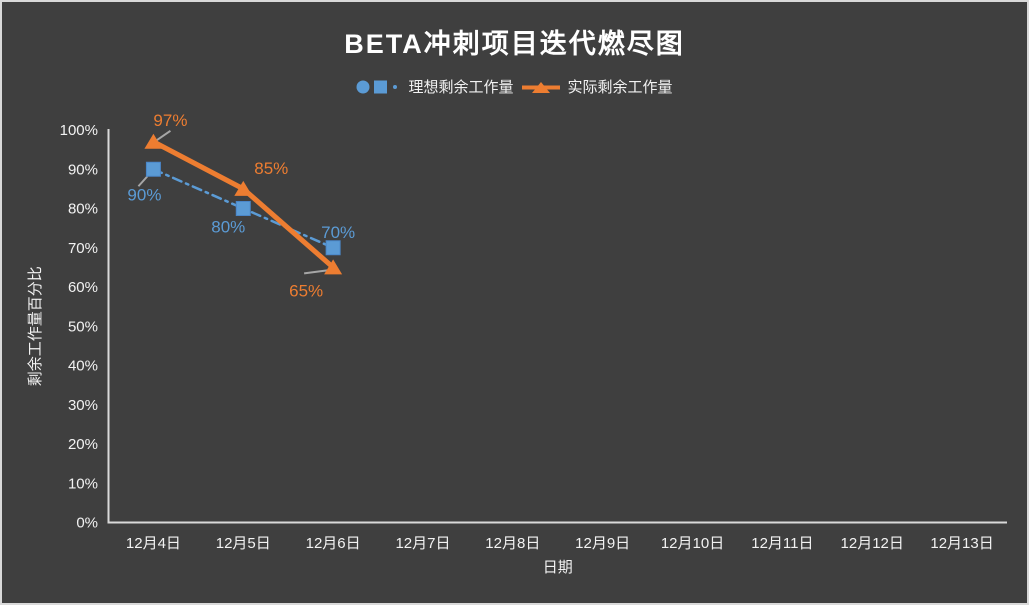 The width and height of the screenshot is (1029, 605). Describe the element at coordinates (87, 523) in the screenshot. I see `y-tick-label: 0%` at that location.